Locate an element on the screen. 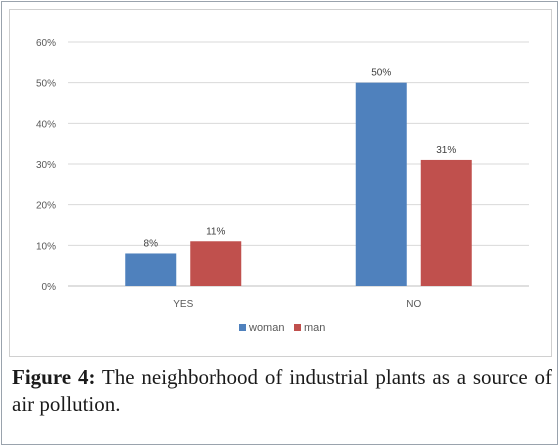 This screenshot has height=446, width=559. data-label: 8% is located at coordinates (151, 243).